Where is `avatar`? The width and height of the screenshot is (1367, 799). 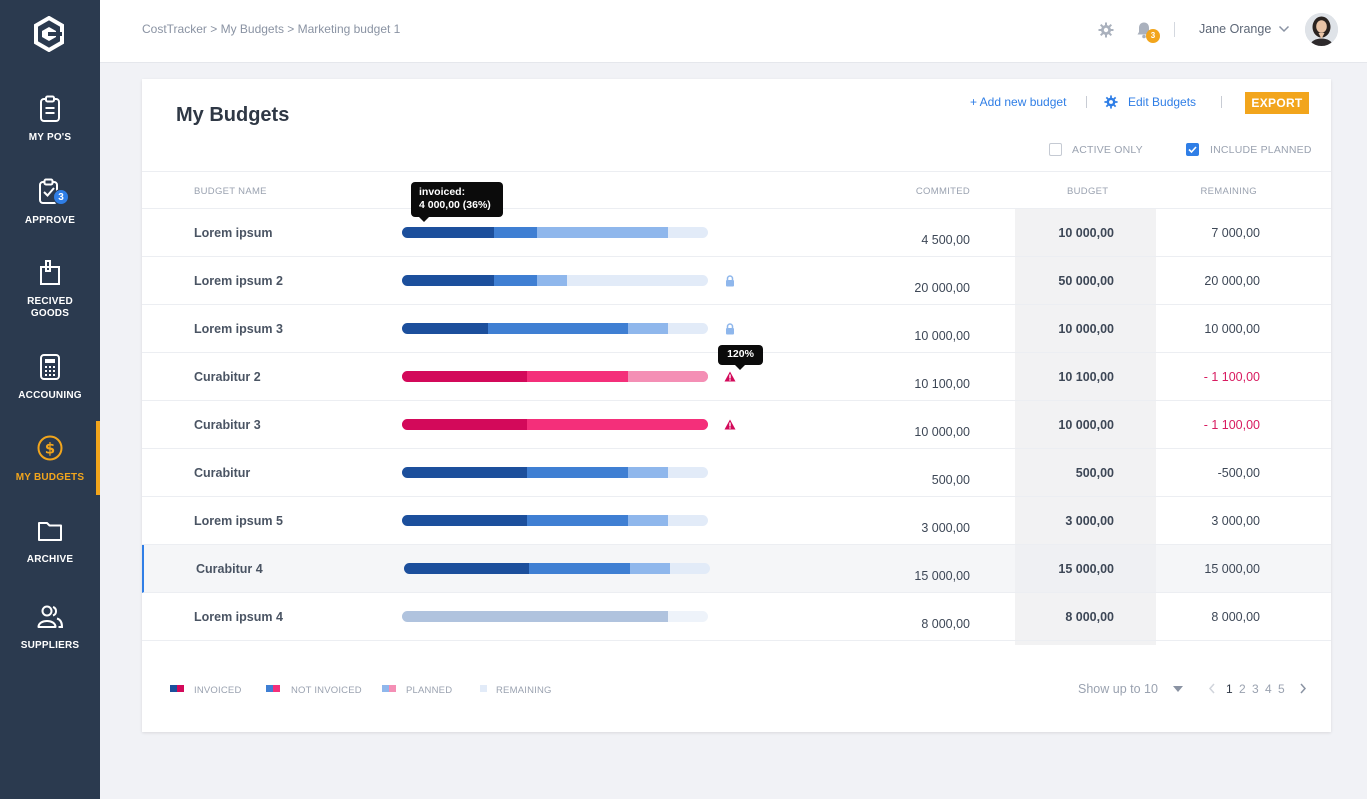
avatar is located at coordinates (1321, 29).